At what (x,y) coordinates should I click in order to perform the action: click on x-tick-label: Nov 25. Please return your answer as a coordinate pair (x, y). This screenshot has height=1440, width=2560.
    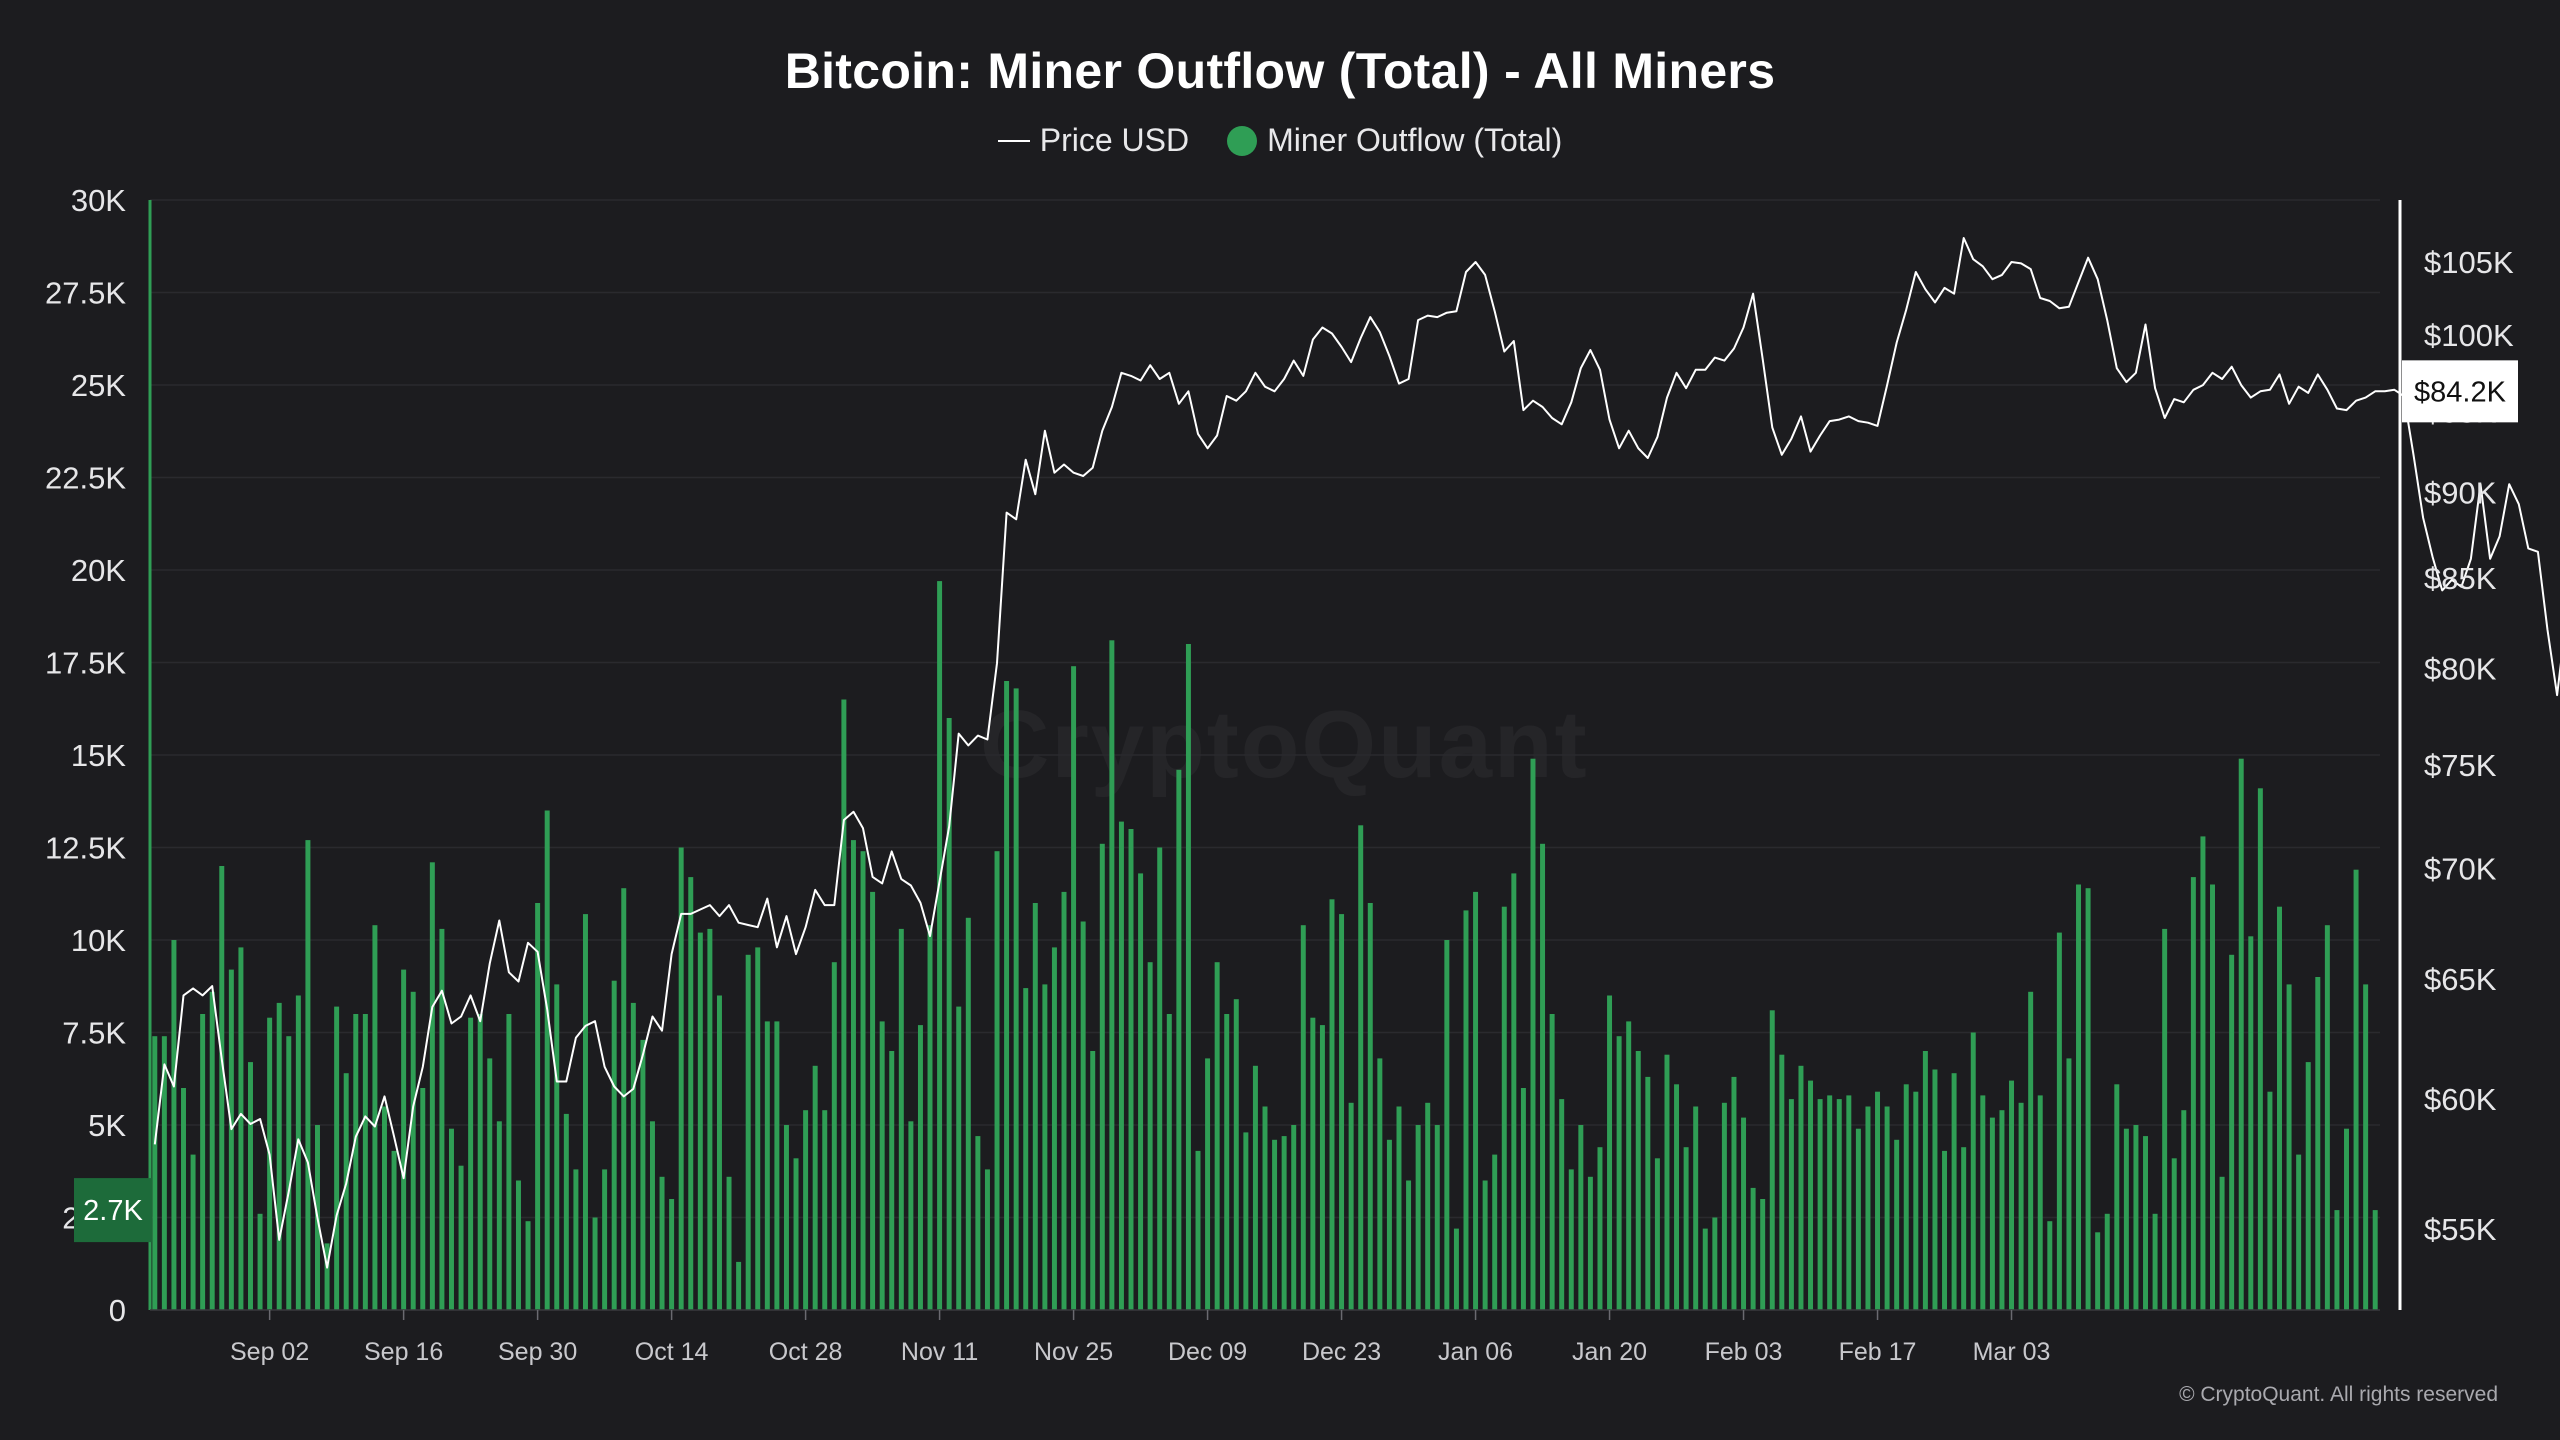
    Looking at the image, I should click on (1073, 1352).